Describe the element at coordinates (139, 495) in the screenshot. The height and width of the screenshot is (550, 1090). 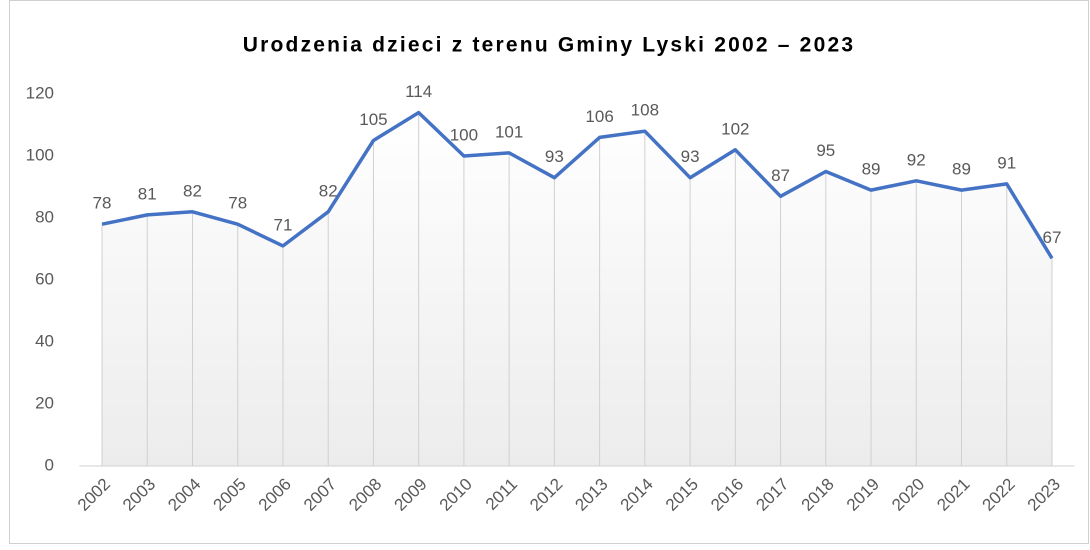
I see `x-tick-label: 2003` at that location.